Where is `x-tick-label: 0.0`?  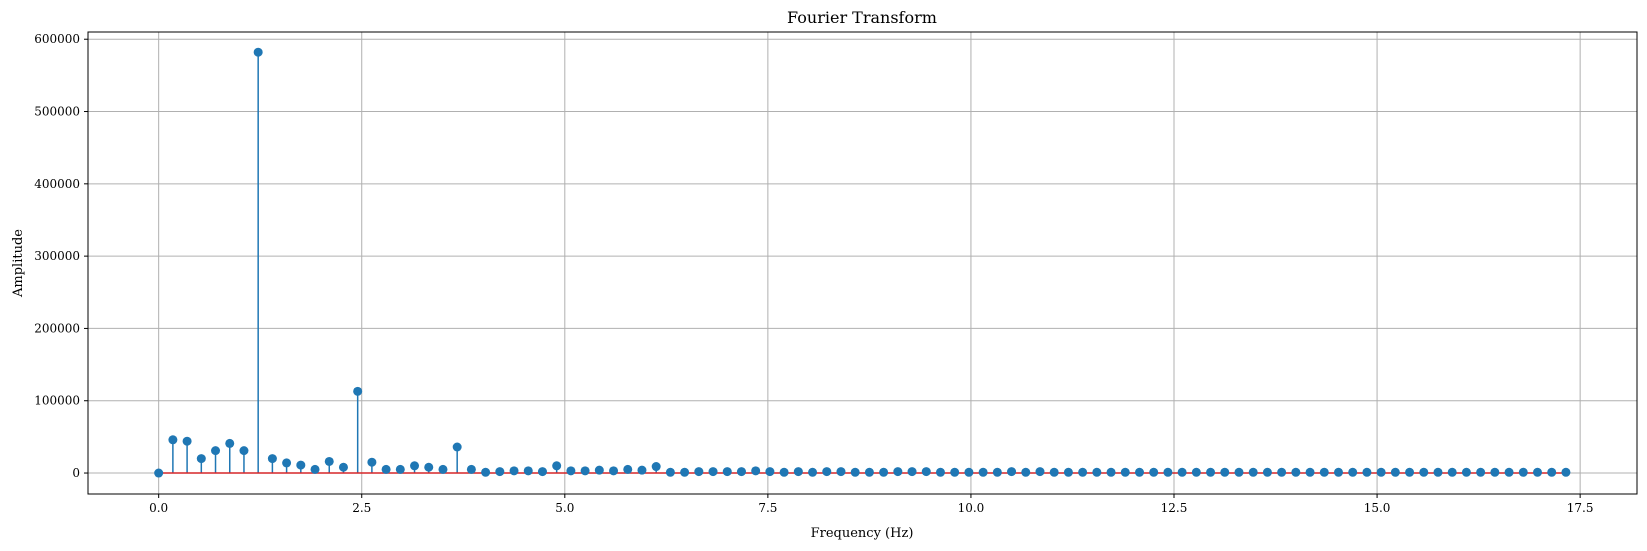
x-tick-label: 0.0 is located at coordinates (158, 508).